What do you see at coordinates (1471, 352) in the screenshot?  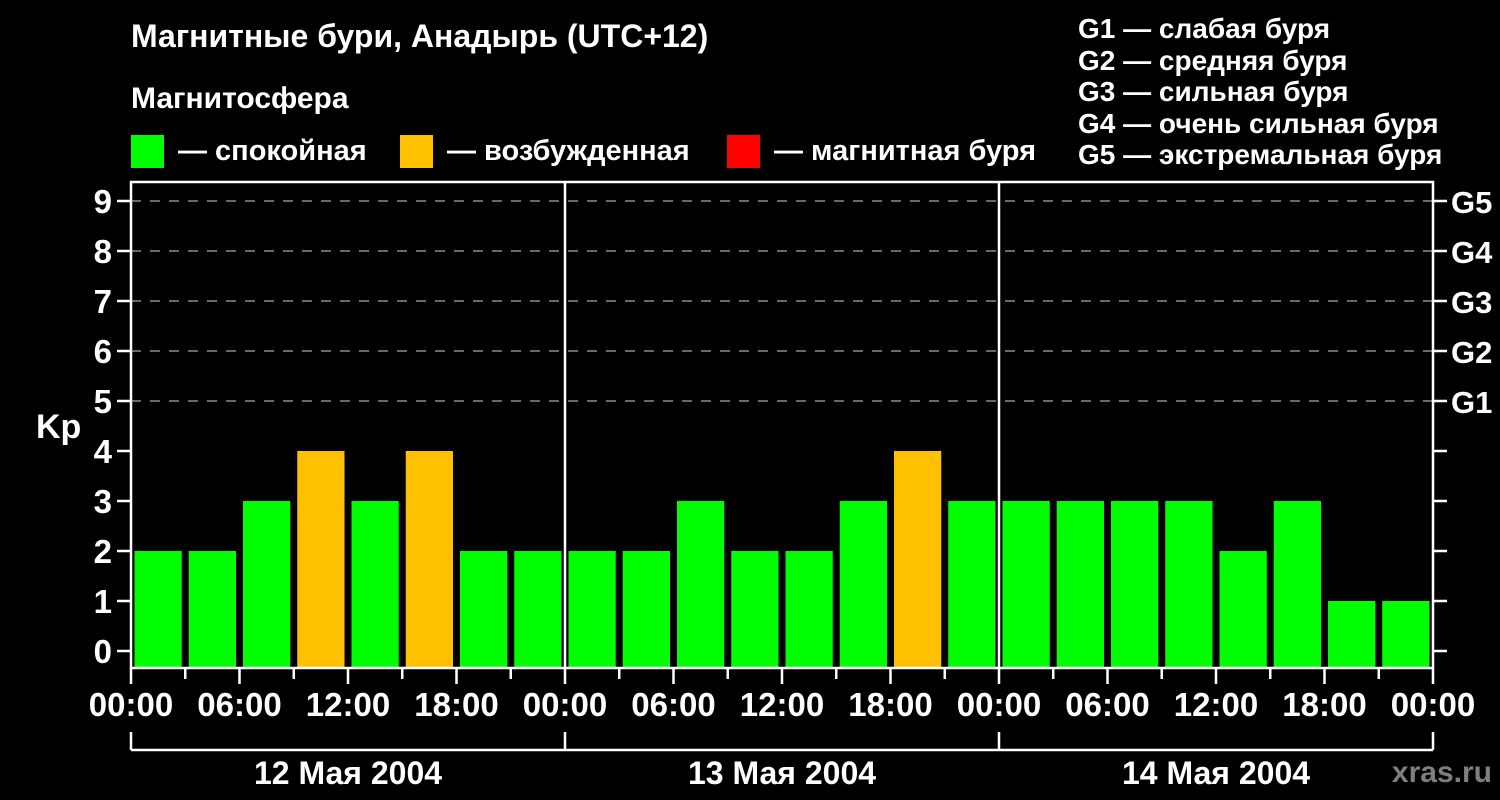 I see `g-scale-label: G2` at bounding box center [1471, 352].